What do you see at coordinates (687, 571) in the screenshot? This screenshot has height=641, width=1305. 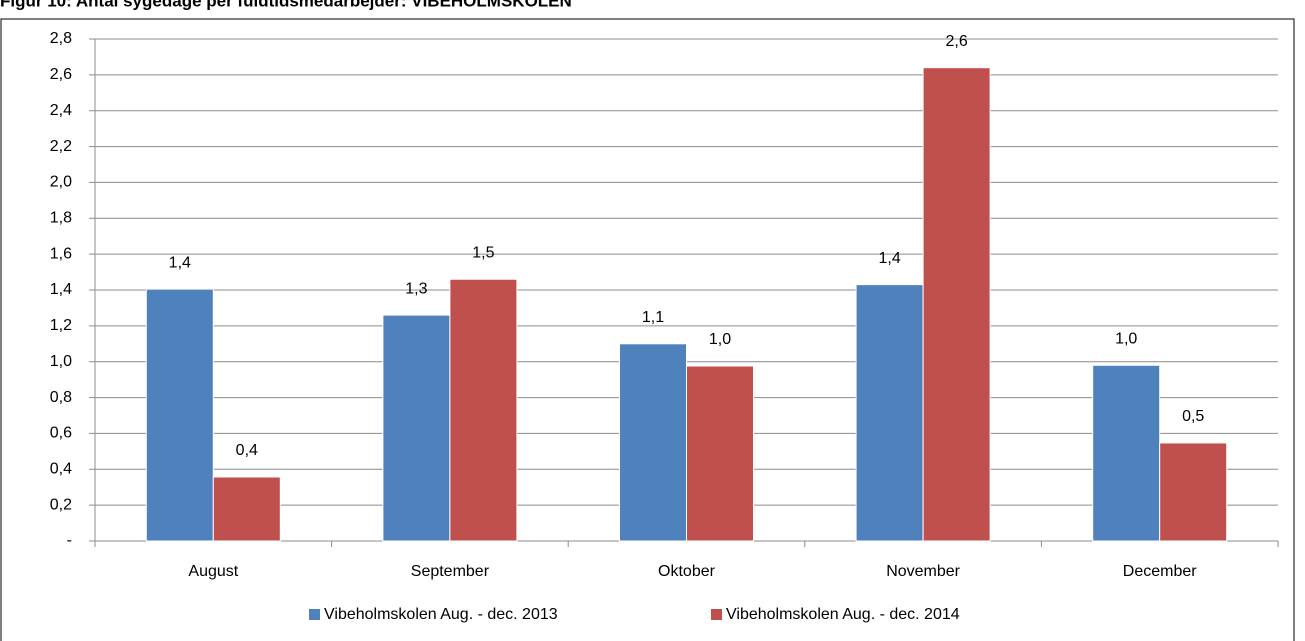 I see `x-tick-label: Oktober` at bounding box center [687, 571].